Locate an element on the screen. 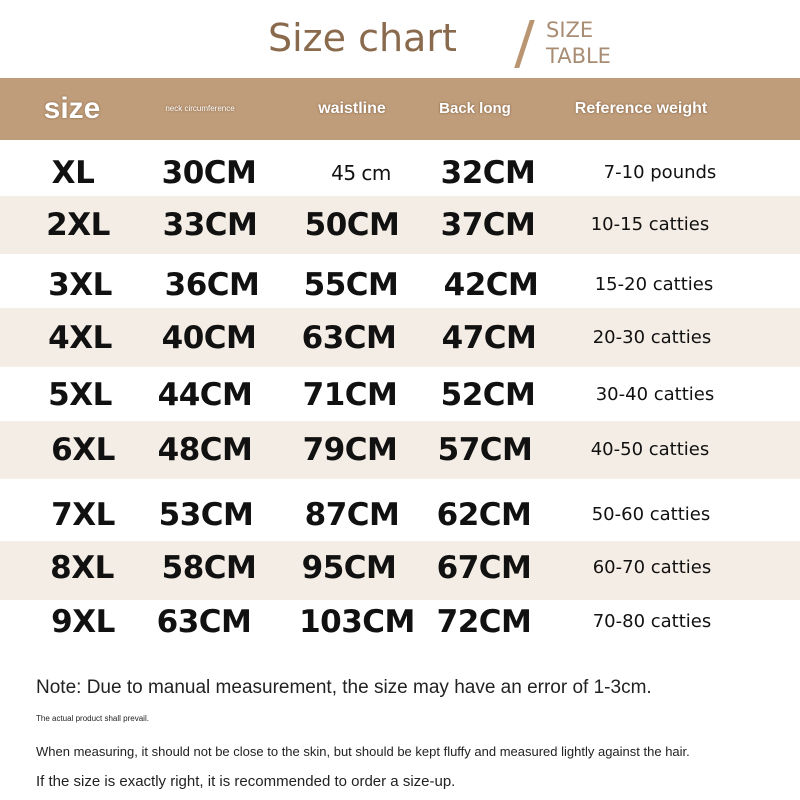  cell-back-long: 62CM is located at coordinates (484, 515).